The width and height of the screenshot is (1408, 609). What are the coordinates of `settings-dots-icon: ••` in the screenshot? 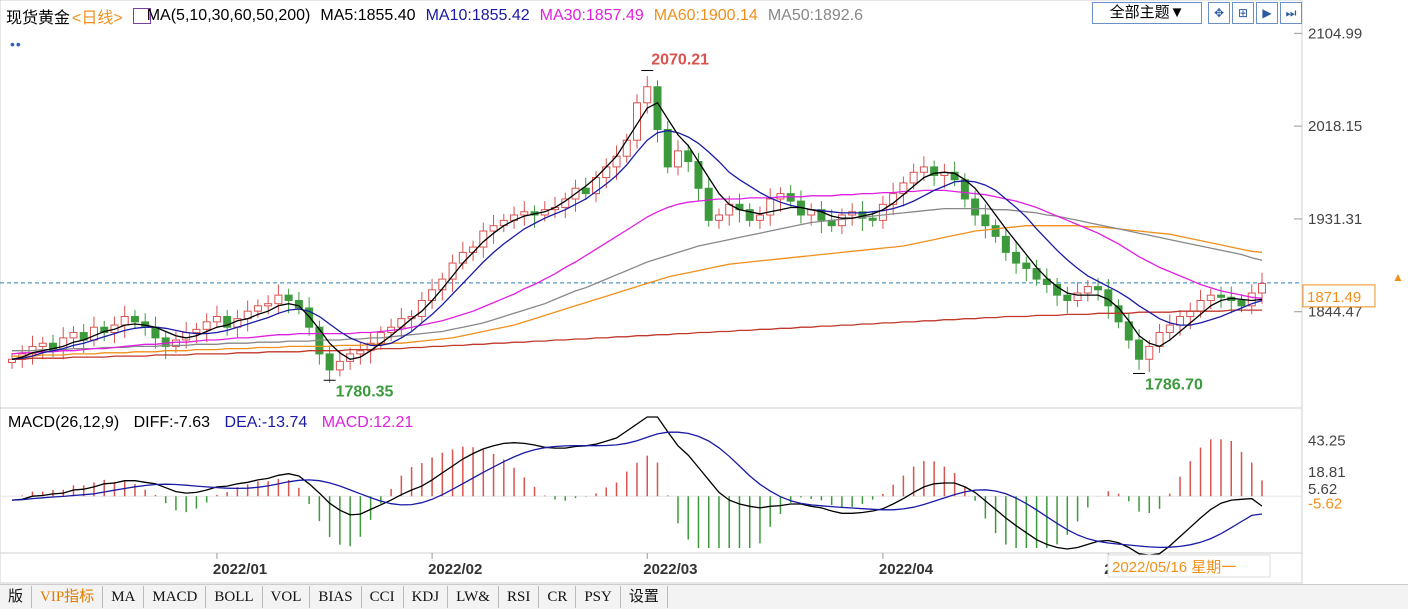 It's located at (16, 44).